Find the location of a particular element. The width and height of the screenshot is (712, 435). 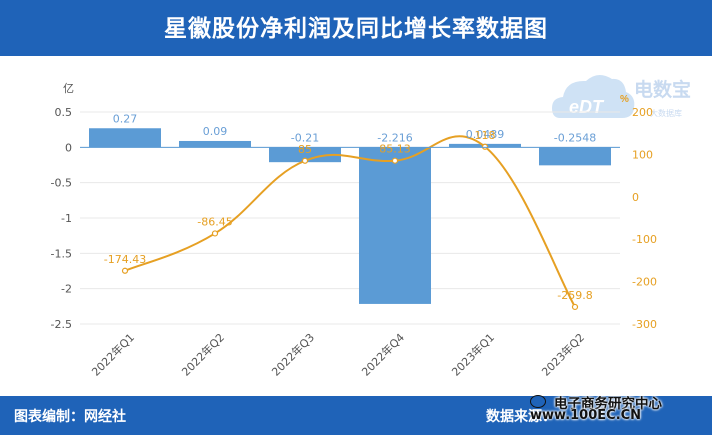

y-tick-label: -0.5 is located at coordinates (61, 183).